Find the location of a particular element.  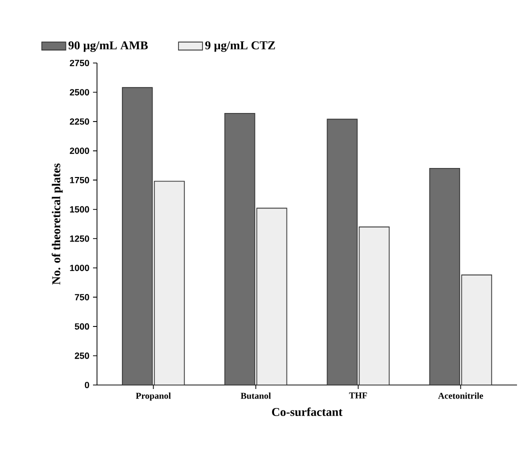

y-tick-label: 1250 is located at coordinates (80, 238).